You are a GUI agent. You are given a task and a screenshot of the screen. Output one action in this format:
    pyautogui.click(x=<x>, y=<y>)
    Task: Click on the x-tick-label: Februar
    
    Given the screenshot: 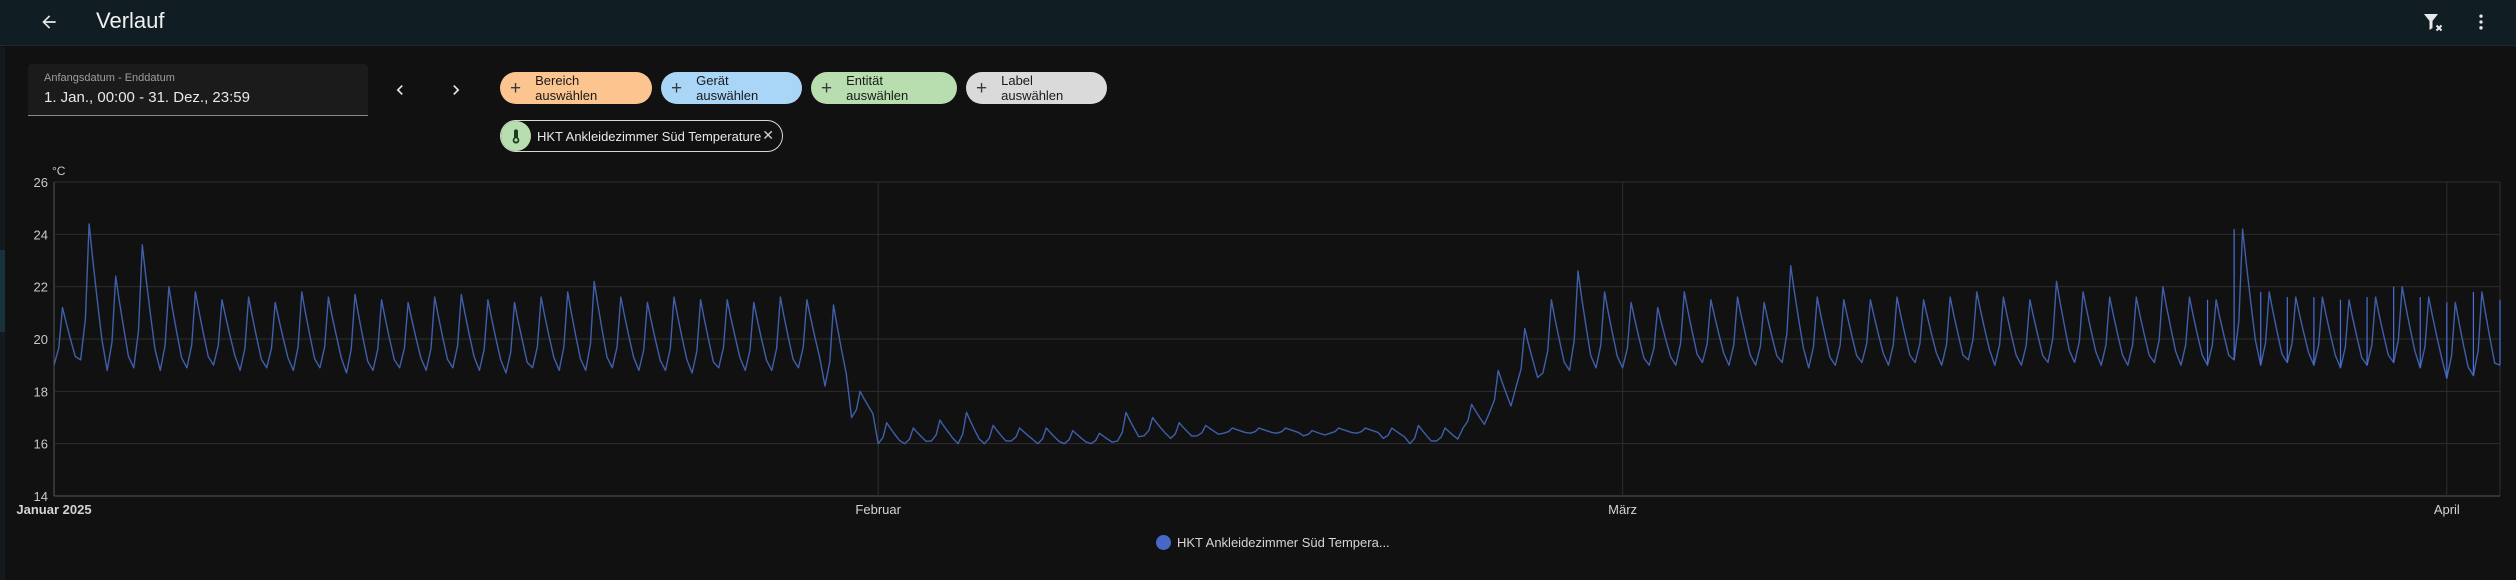 What is the action you would take?
    pyautogui.click(x=878, y=509)
    